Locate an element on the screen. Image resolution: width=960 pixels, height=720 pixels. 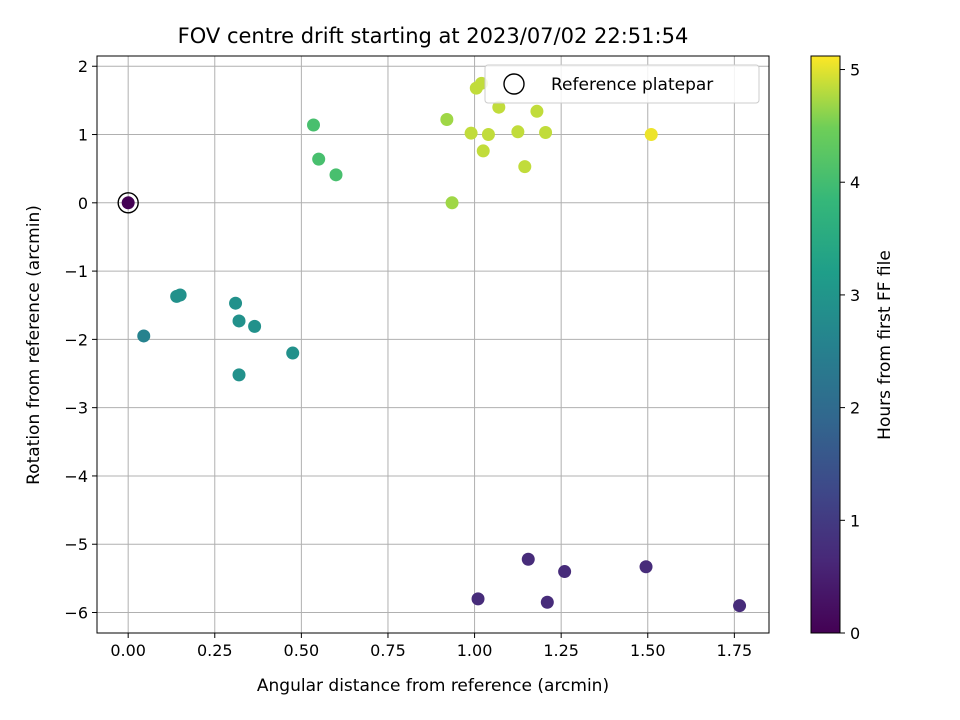
colorbar-ticks: 0 1 2 3 4 5 is located at coordinates (850, 352).